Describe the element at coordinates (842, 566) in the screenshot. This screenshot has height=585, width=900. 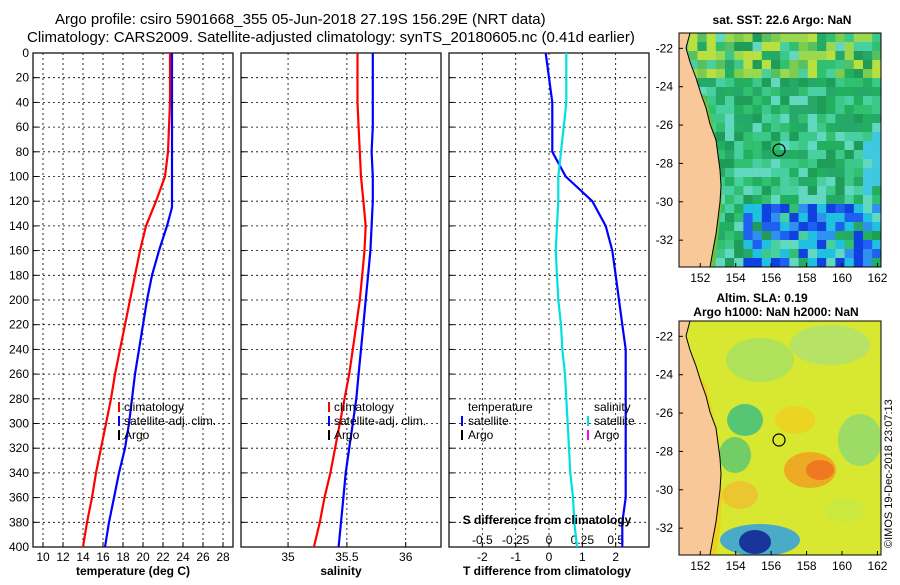
I see `map-lon-label: 160` at that location.